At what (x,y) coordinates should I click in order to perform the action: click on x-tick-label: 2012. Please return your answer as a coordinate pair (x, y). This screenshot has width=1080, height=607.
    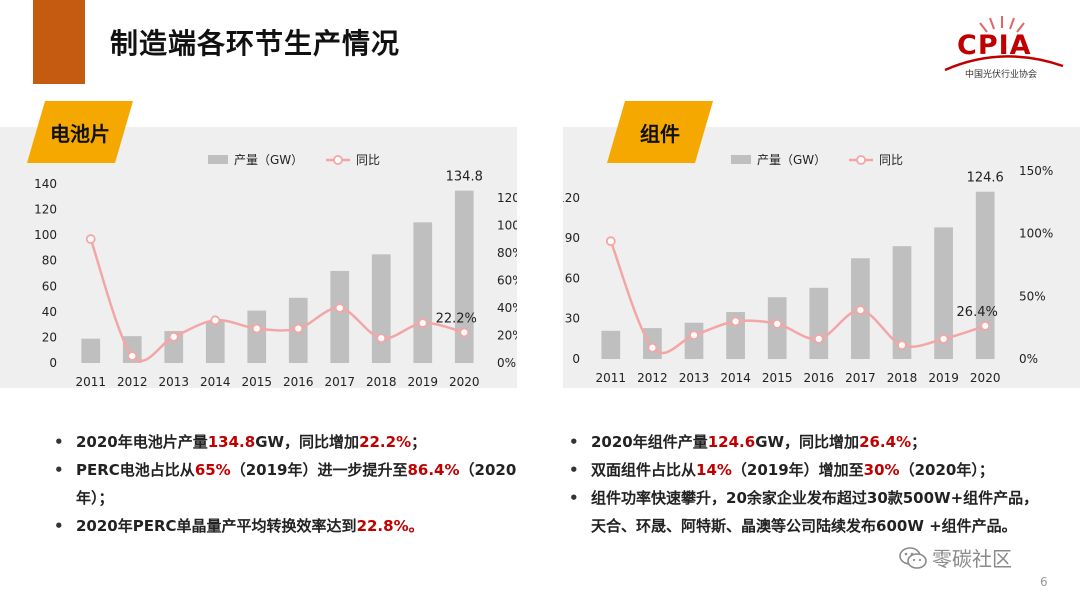
    Looking at the image, I should click on (652, 378).